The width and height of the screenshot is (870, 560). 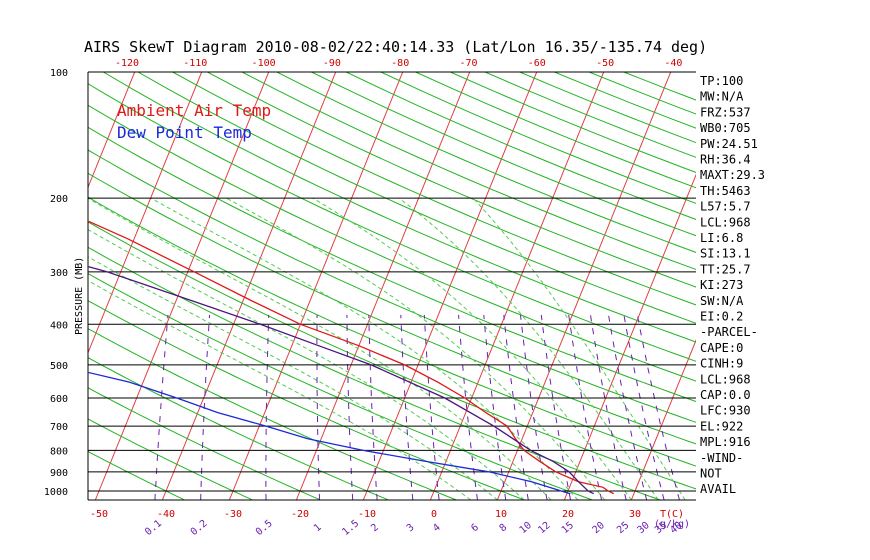 I want to click on index-item: -PARCEL-, so click(x=729, y=332).